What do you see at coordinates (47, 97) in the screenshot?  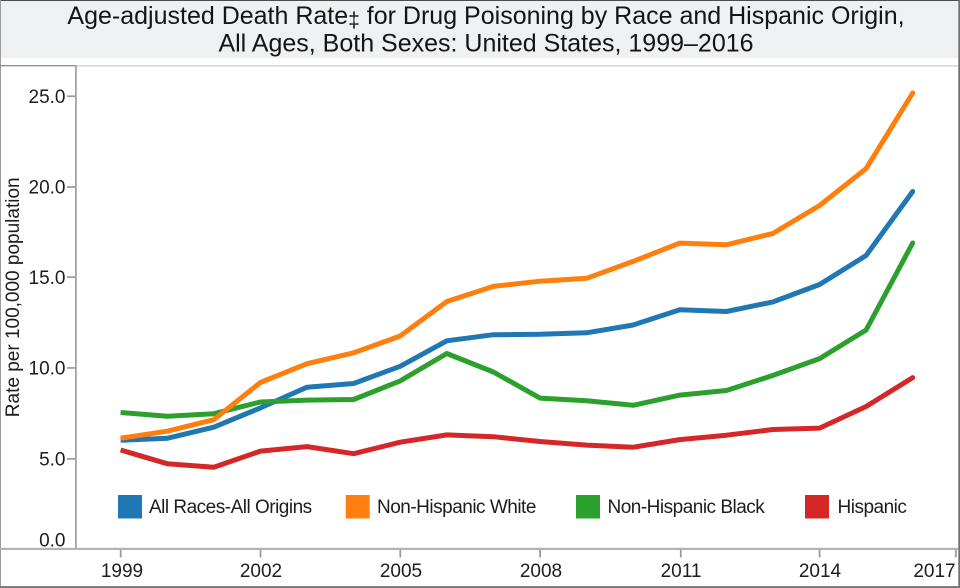 I see `svg-text: 25.0` at bounding box center [47, 97].